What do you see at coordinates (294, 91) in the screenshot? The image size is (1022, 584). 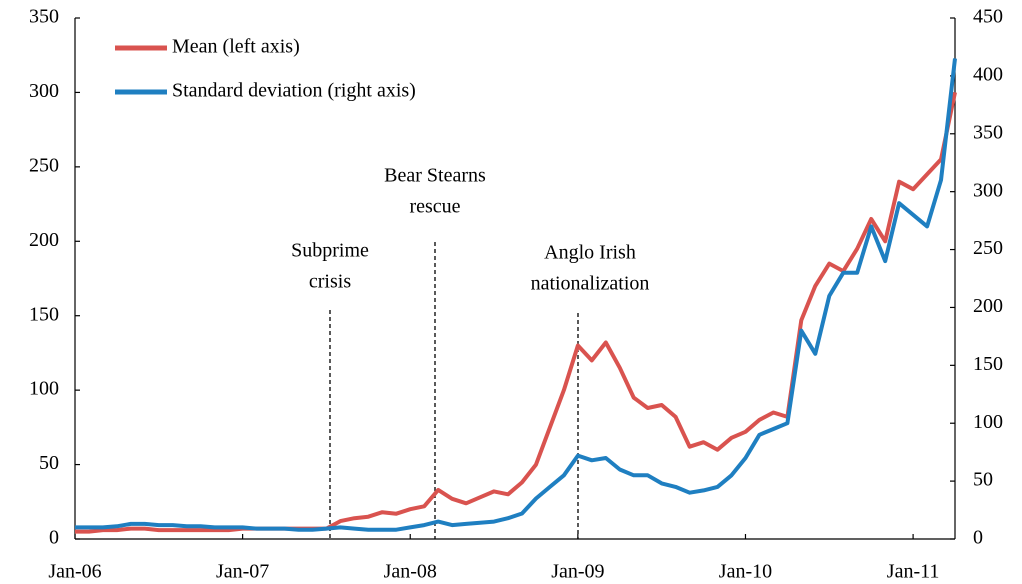 I see `legend-label: Standard deviation (right axis)` at bounding box center [294, 91].